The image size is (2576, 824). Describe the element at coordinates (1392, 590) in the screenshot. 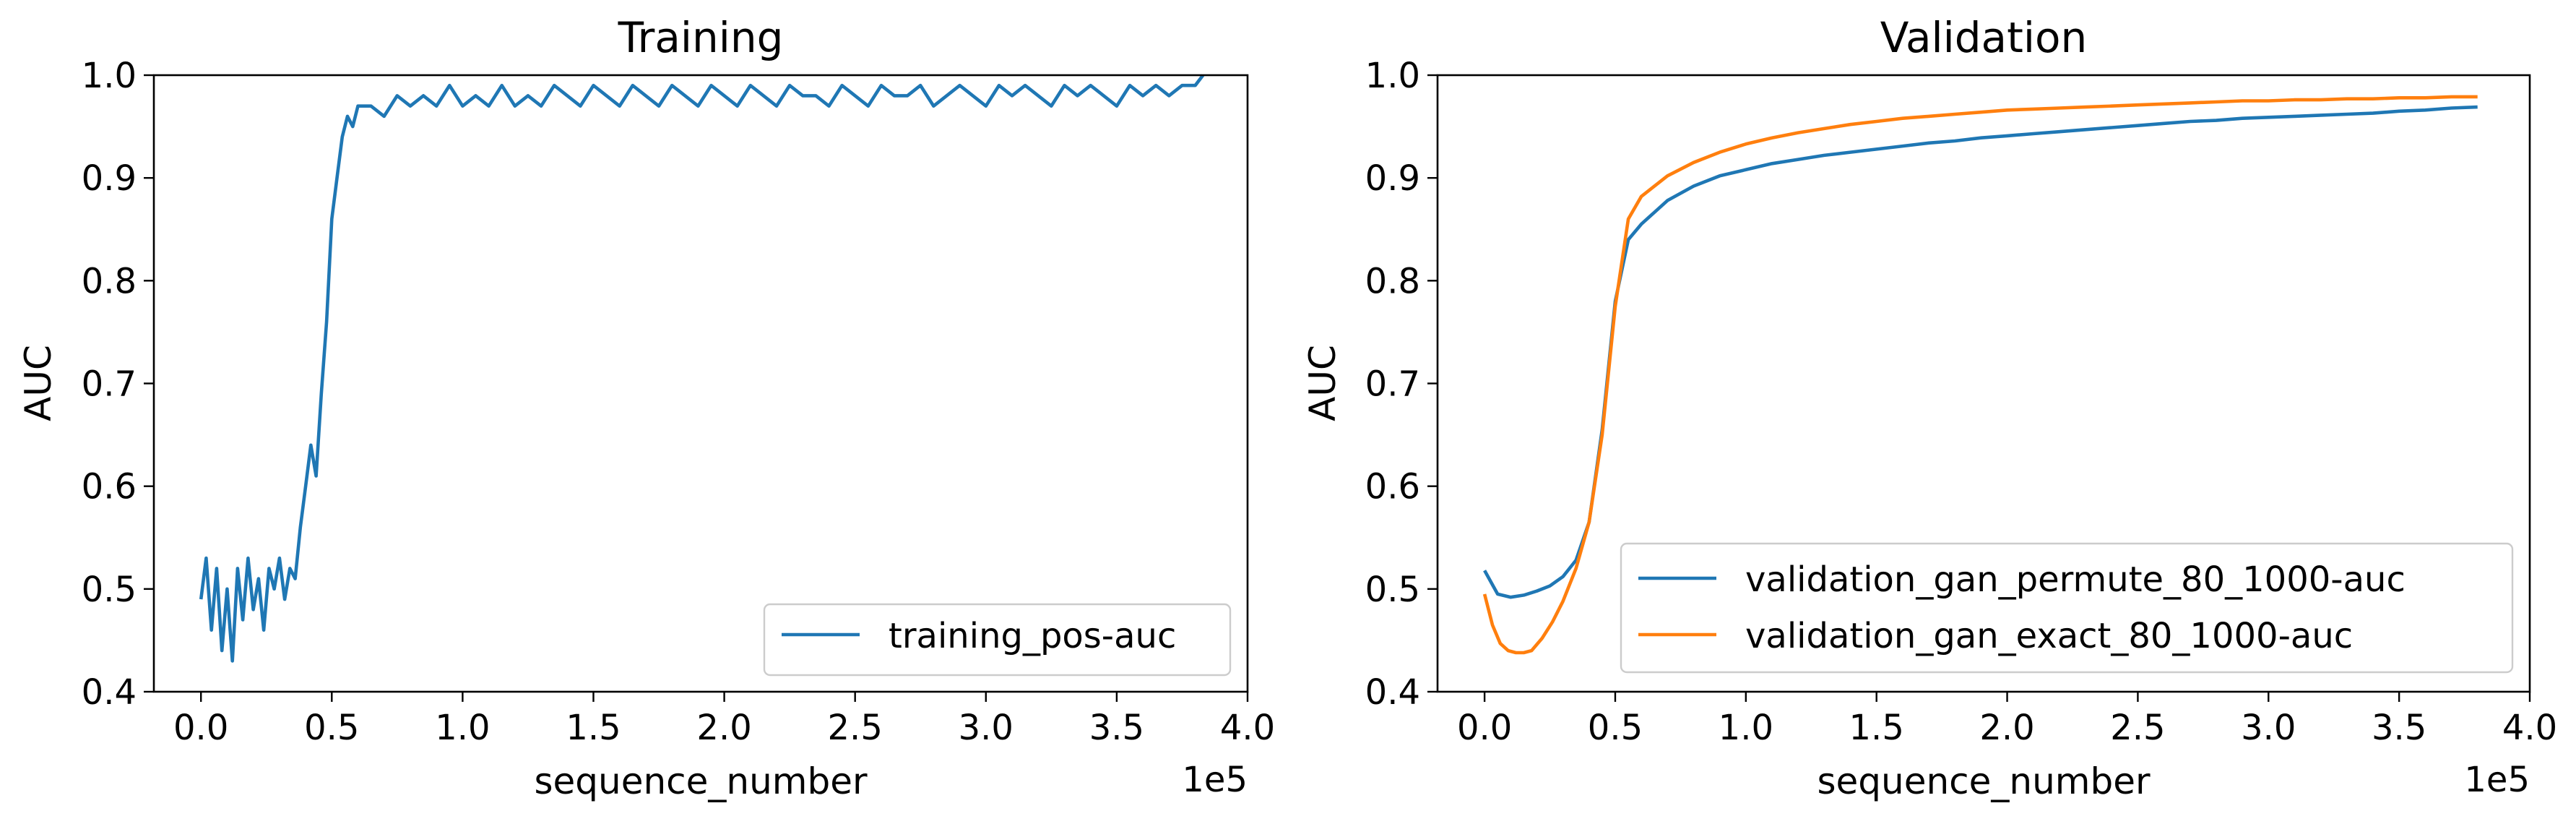

I see `validation-ytick-label: 0.5` at that location.